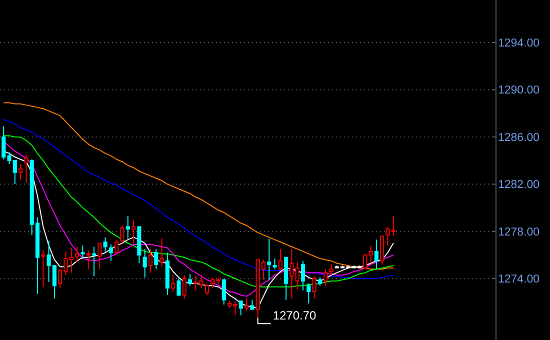 This screenshot has height=340, width=550. Describe the element at coordinates (519, 138) in the screenshot. I see `y-tick-label: 1286.00` at that location.